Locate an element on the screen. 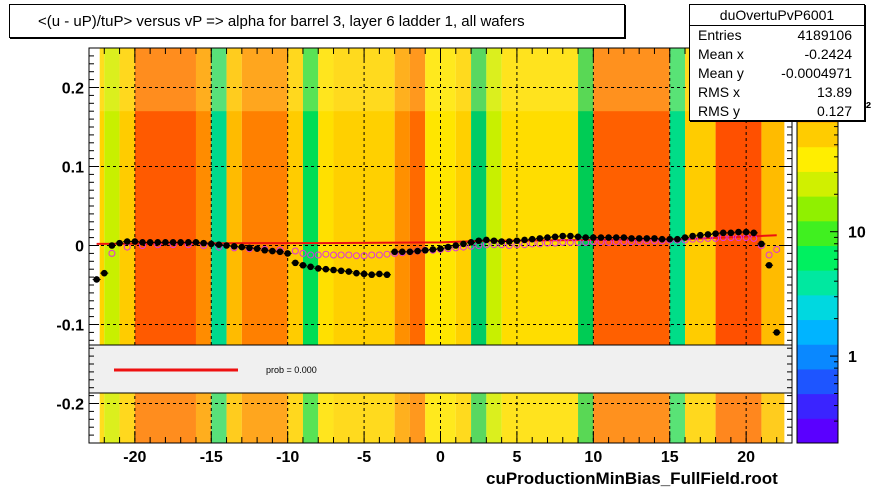 The width and height of the screenshot is (883, 494). stats-value: -0.2424 is located at coordinates (828, 54).